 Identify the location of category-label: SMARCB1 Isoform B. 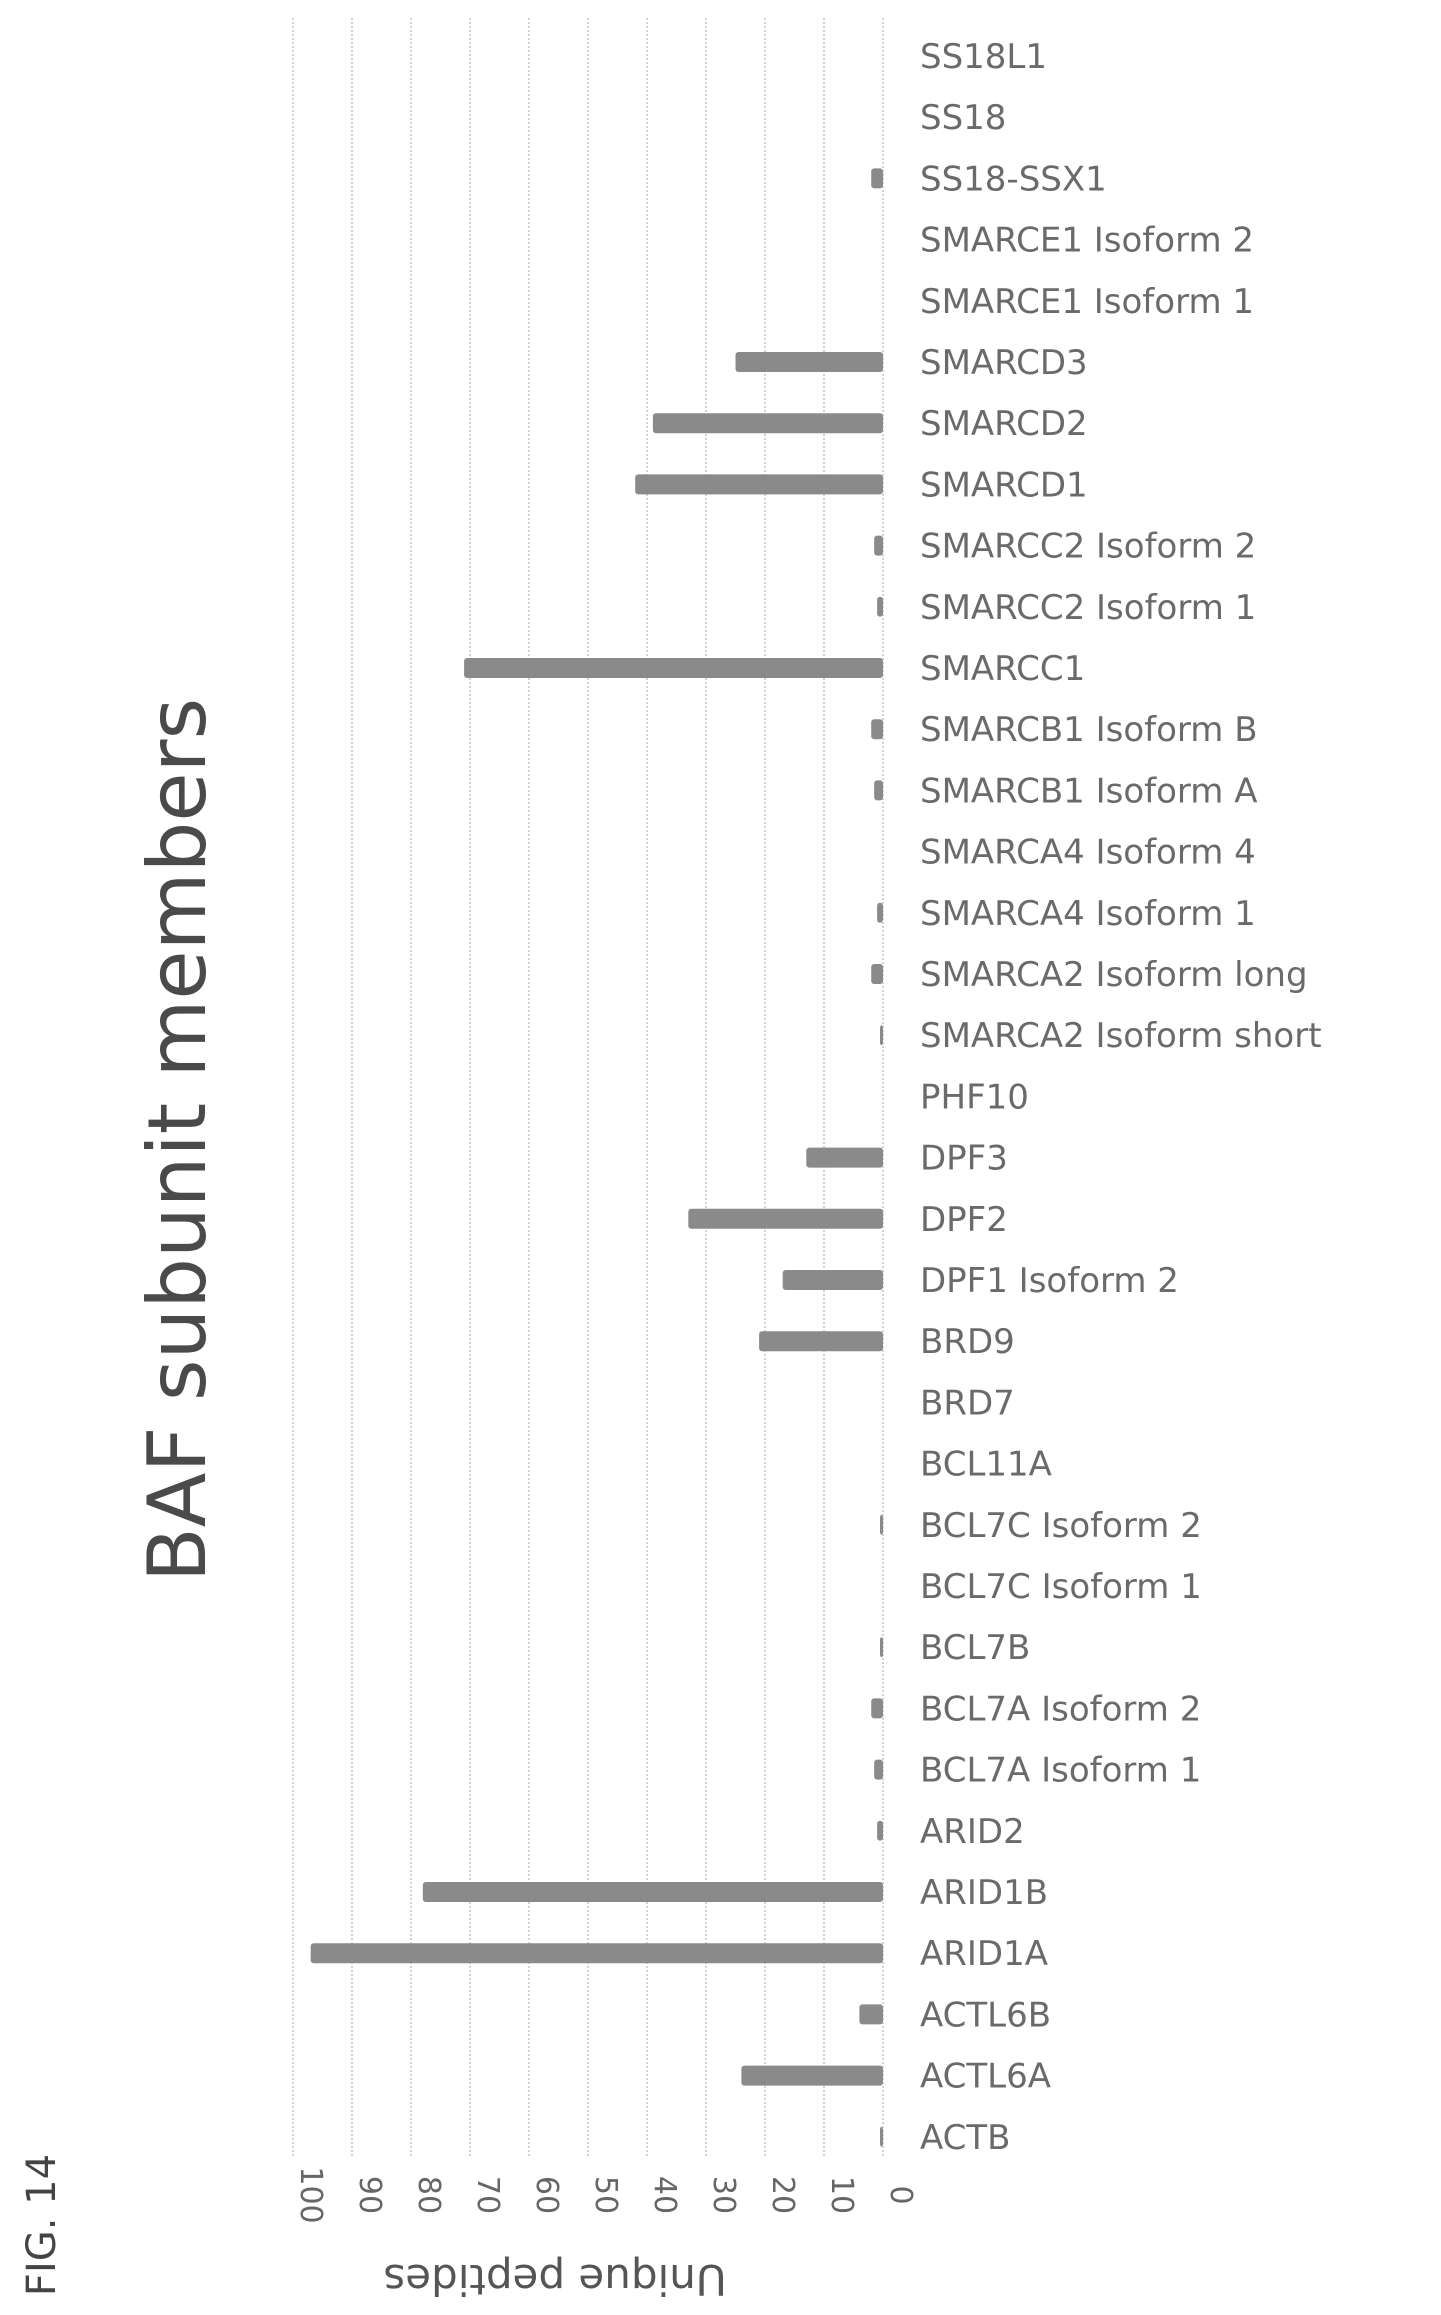
(1089, 730).